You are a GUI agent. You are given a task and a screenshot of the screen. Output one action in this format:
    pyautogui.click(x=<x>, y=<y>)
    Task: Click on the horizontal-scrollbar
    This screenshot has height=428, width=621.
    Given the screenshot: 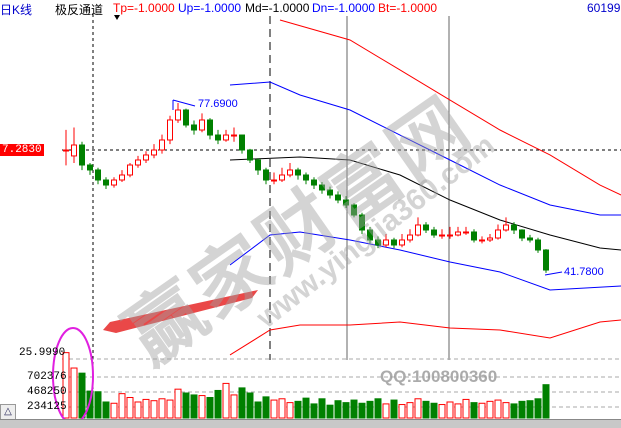 What is the action you would take?
    pyautogui.click(x=310, y=423)
    